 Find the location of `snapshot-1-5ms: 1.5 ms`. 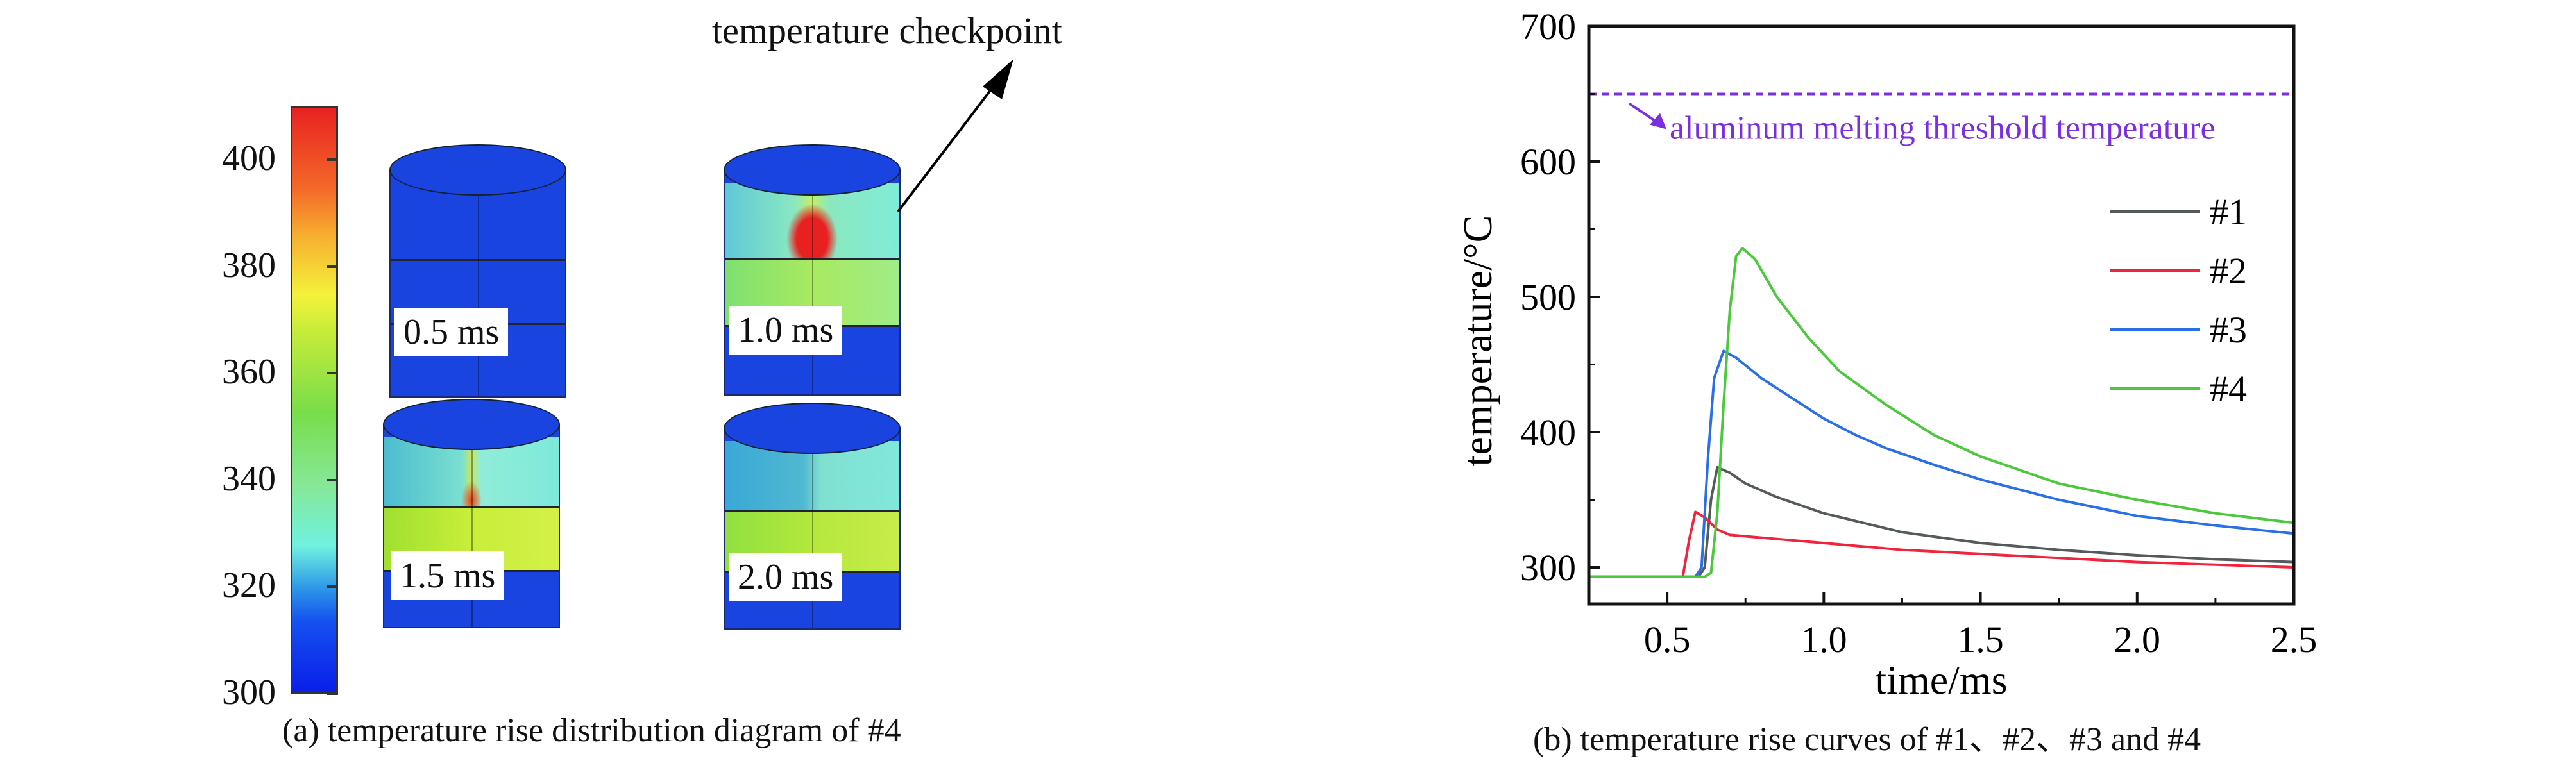

snapshot-1-5ms: 1.5 ms is located at coordinates (471, 513).